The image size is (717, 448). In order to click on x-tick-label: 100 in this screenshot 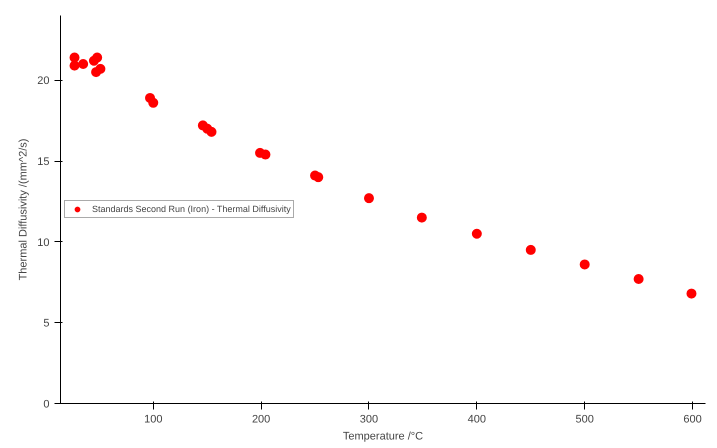, I will do `click(153, 420)`.